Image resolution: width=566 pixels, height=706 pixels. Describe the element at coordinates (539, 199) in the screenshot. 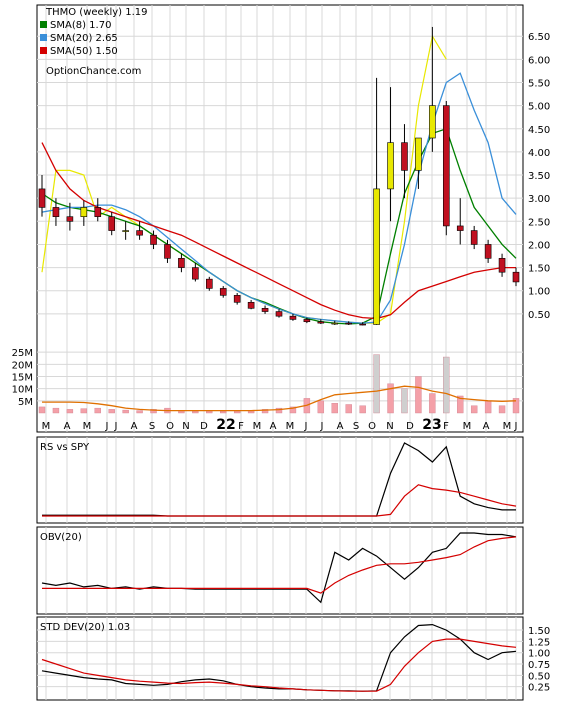

I see `price-y-tick: 3.00` at that location.